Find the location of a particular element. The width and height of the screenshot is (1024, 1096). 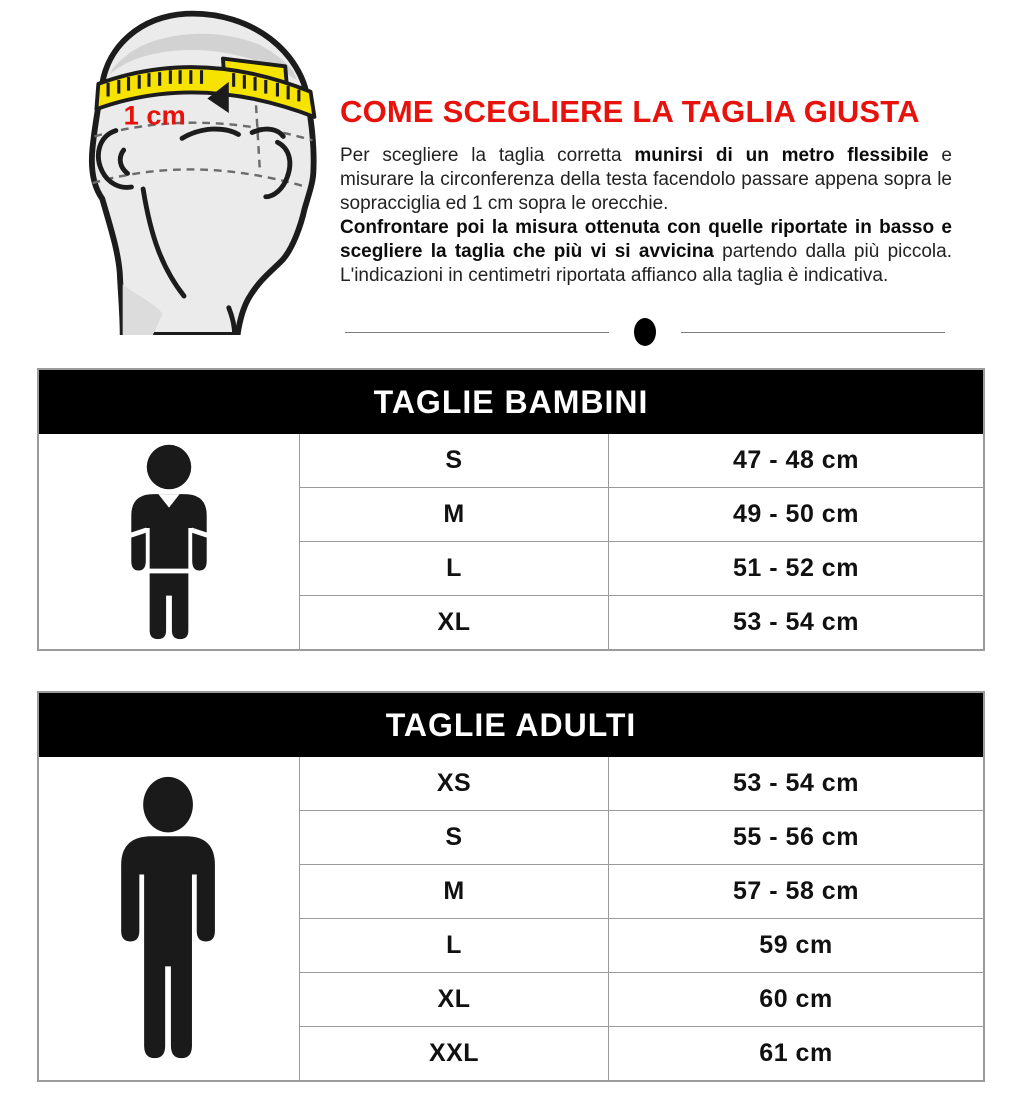

left-eyebrow is located at coordinates (210, 133).